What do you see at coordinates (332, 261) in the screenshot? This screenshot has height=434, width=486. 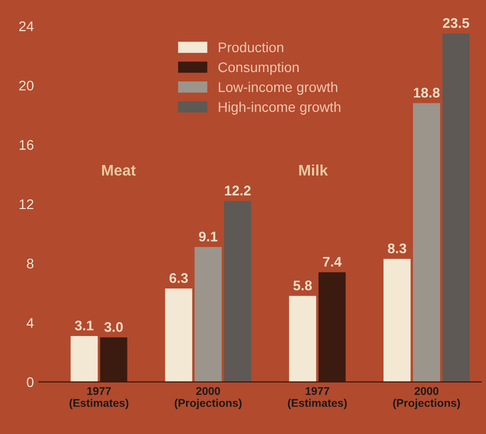 I see `data-label: 7.4` at bounding box center [332, 261].